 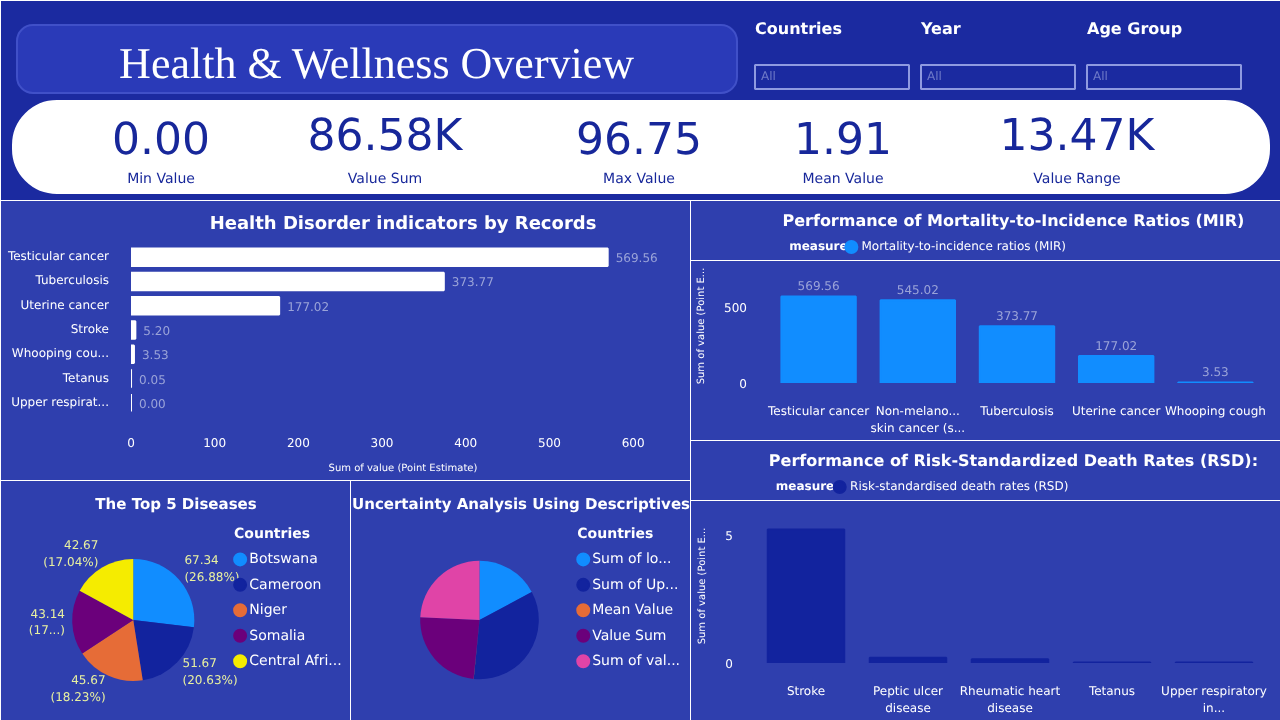 I want to click on chart-title: Health Disorder indicators by Records, so click(x=403, y=225).